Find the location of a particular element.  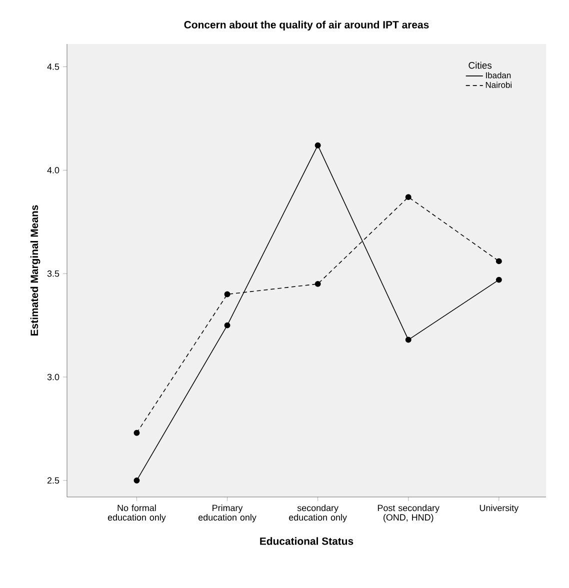

y-tick-label: 3.5 is located at coordinates (53, 273).